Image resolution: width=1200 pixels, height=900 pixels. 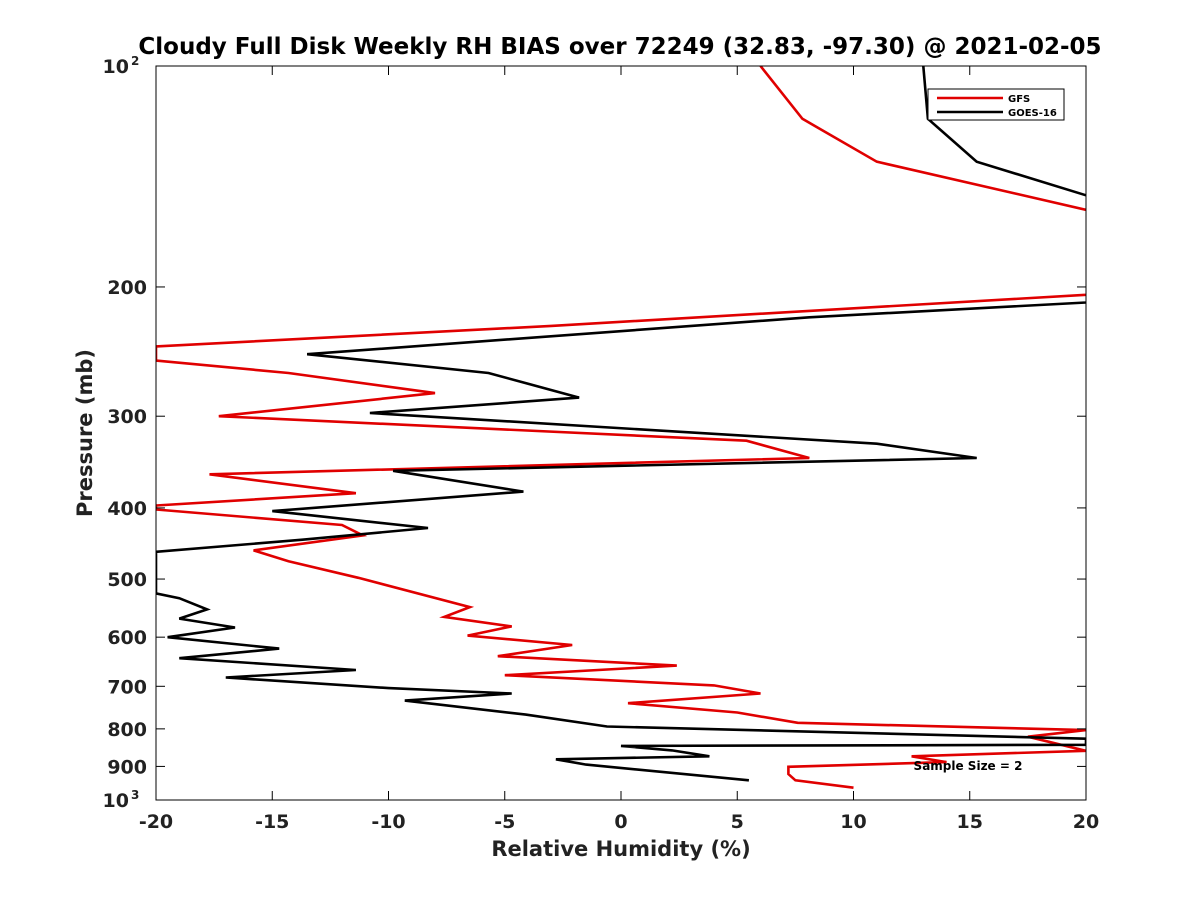 What do you see at coordinates (127, 730) in the screenshot?
I see `y-tick-label: 800` at bounding box center [127, 730].